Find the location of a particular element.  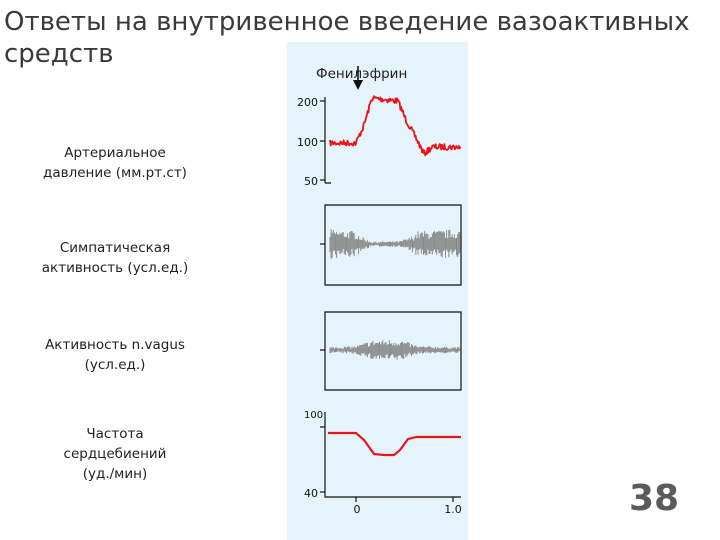

vagus-label-line-1: Активность n.vagus is located at coordinates (115, 345).